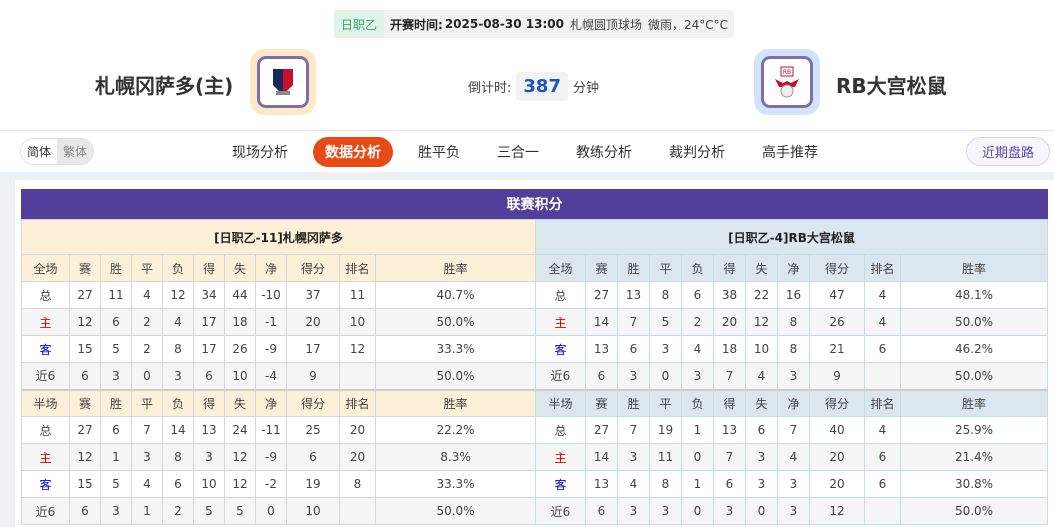 The height and width of the screenshot is (527, 1054). I want to click on recent-trend-button: 近期盘路, so click(1007, 151).